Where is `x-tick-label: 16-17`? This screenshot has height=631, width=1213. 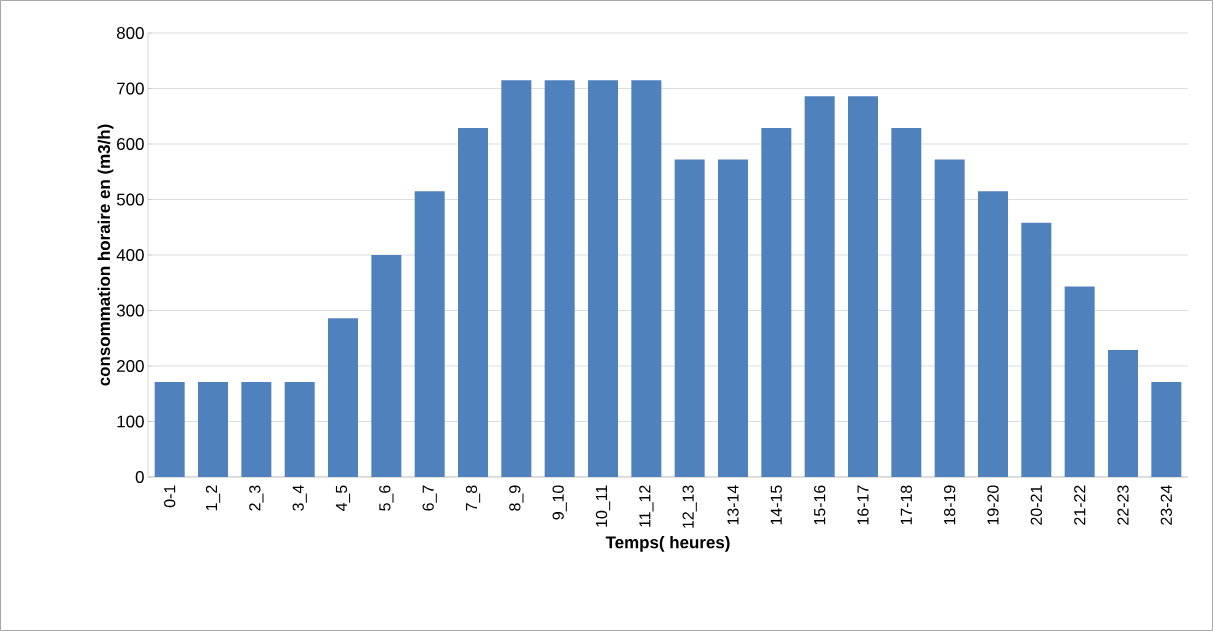 x-tick-label: 16-17 is located at coordinates (863, 505).